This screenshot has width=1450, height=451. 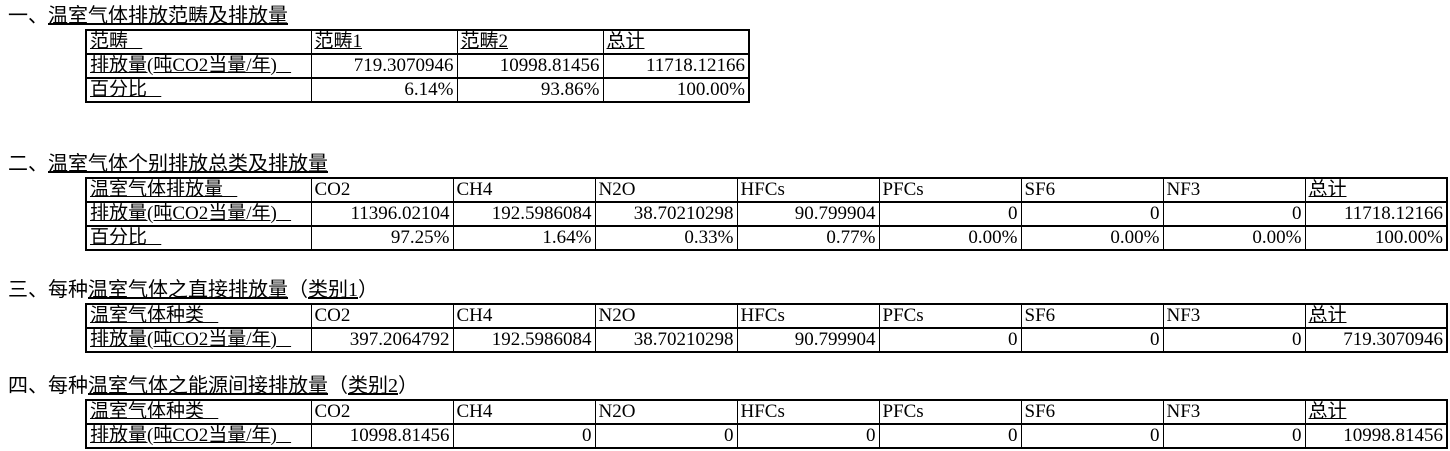 What do you see at coordinates (384, 42) in the screenshot?
I see `column-header: 范畴1` at bounding box center [384, 42].